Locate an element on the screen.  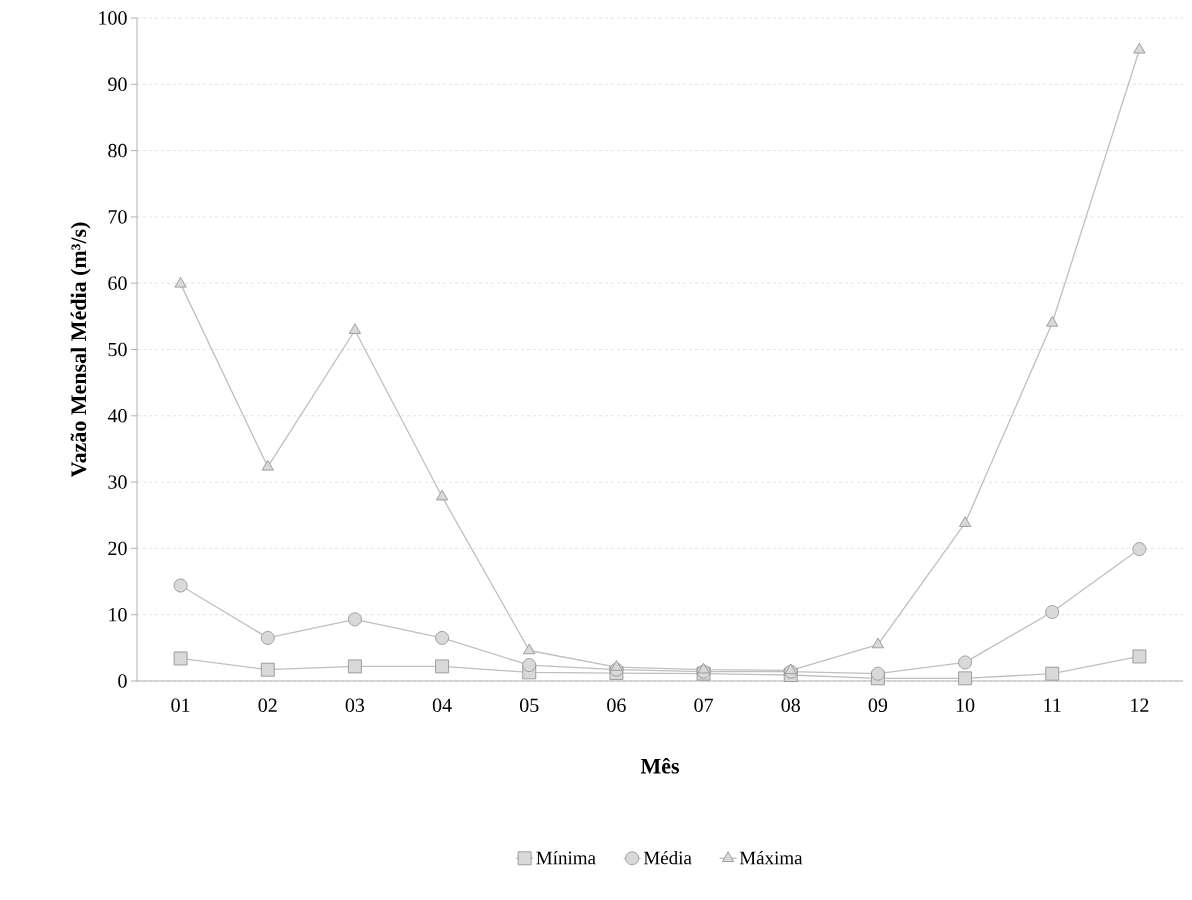
x-tick-label: 09 is located at coordinates (878, 705).